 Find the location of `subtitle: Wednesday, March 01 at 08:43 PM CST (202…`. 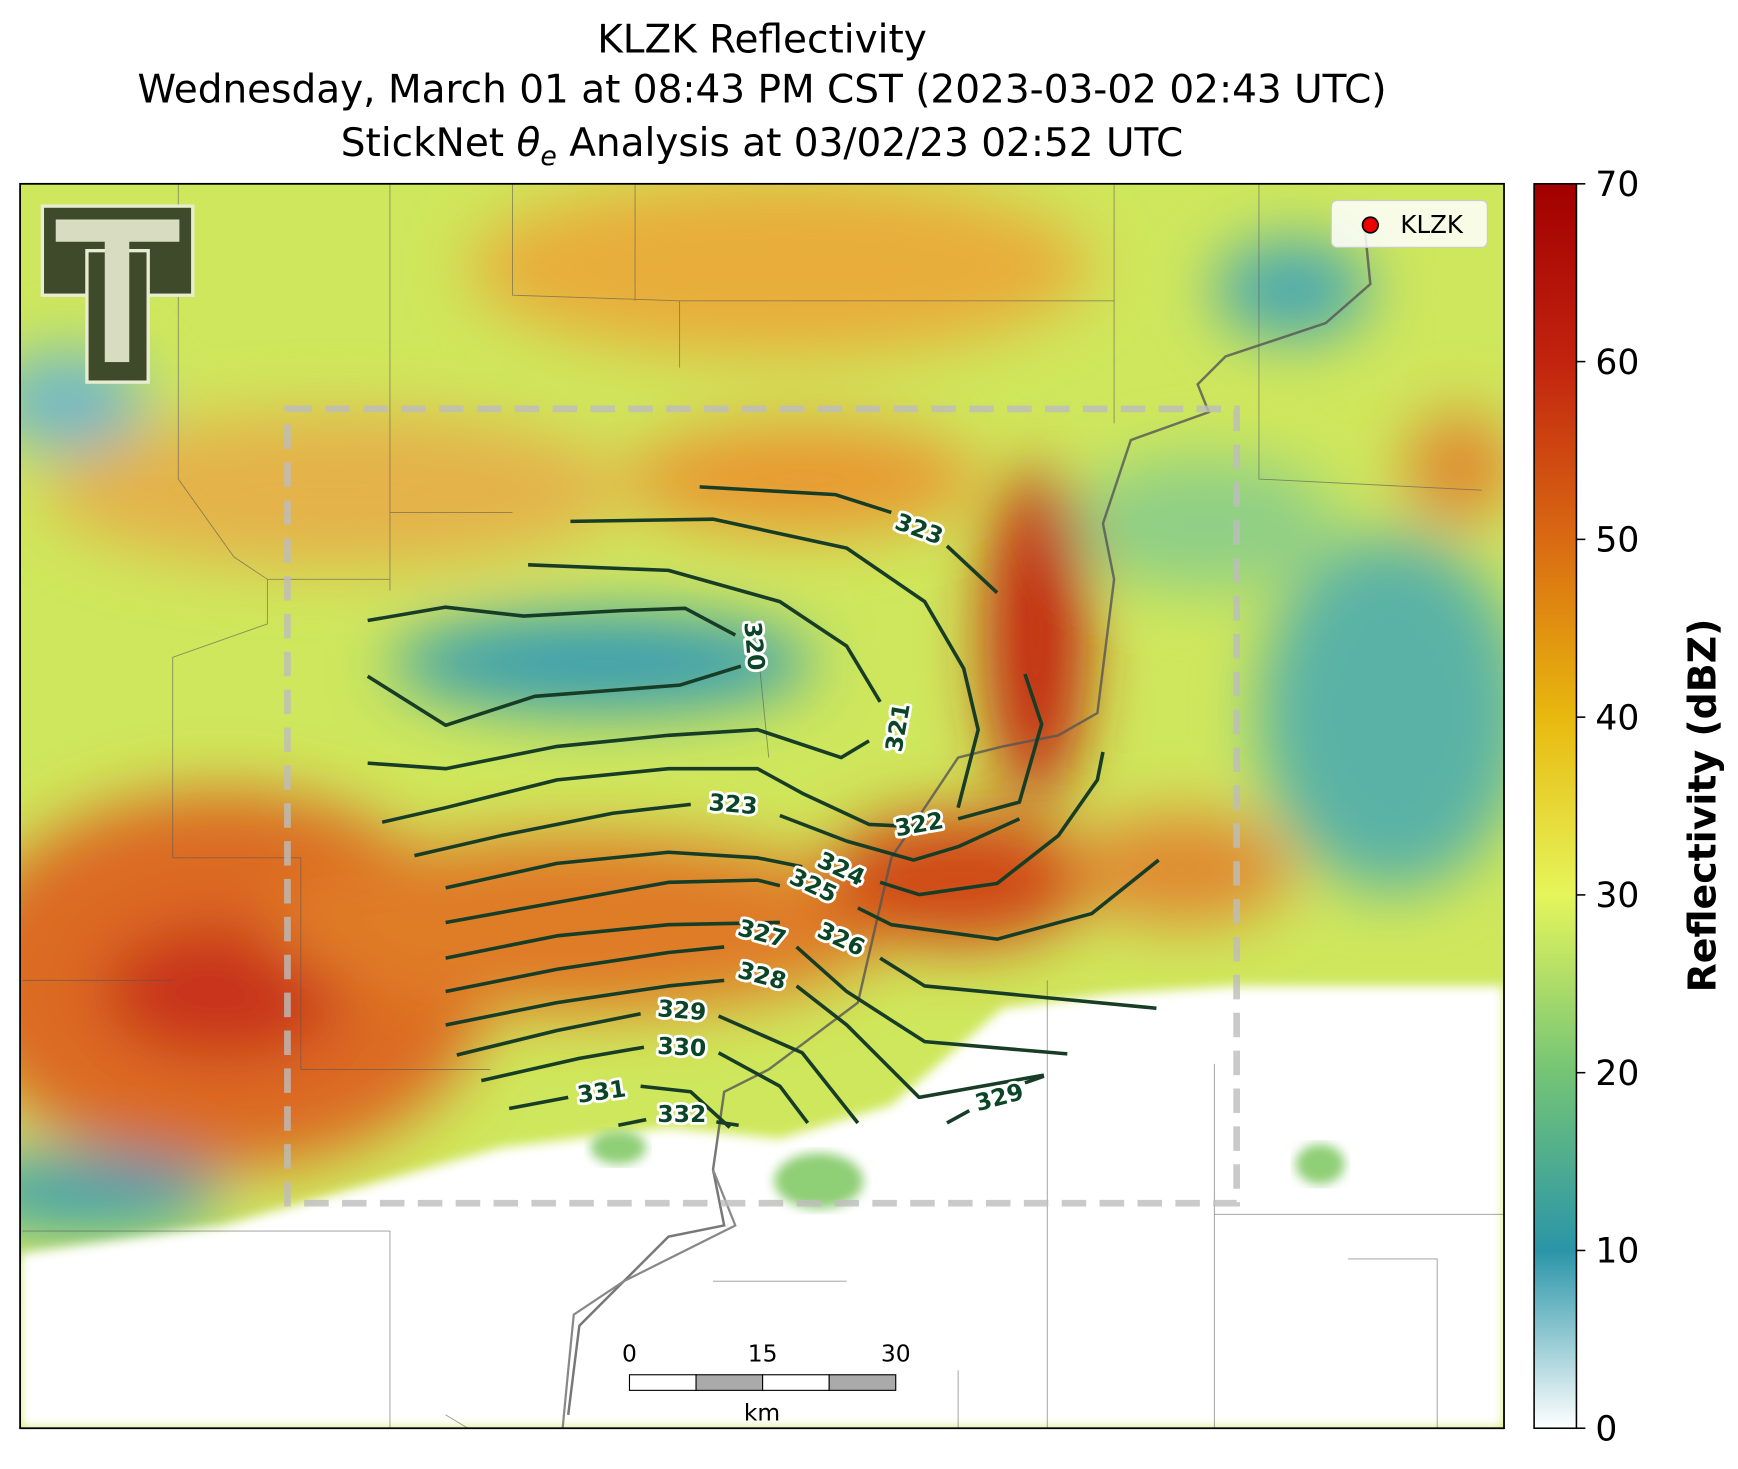

subtitle: Wednesday, March 01 at 08:43 PM CST (202… is located at coordinates (761, 89).